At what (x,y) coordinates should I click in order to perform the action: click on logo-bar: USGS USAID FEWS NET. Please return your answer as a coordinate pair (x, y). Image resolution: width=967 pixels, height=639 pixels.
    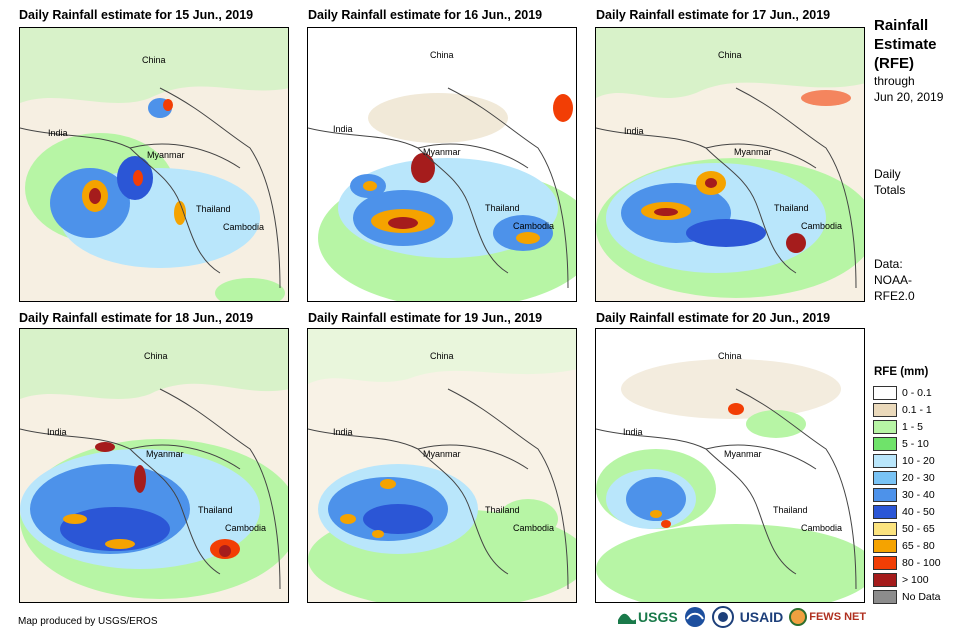
    Looking at the image, I should click on (742, 617).